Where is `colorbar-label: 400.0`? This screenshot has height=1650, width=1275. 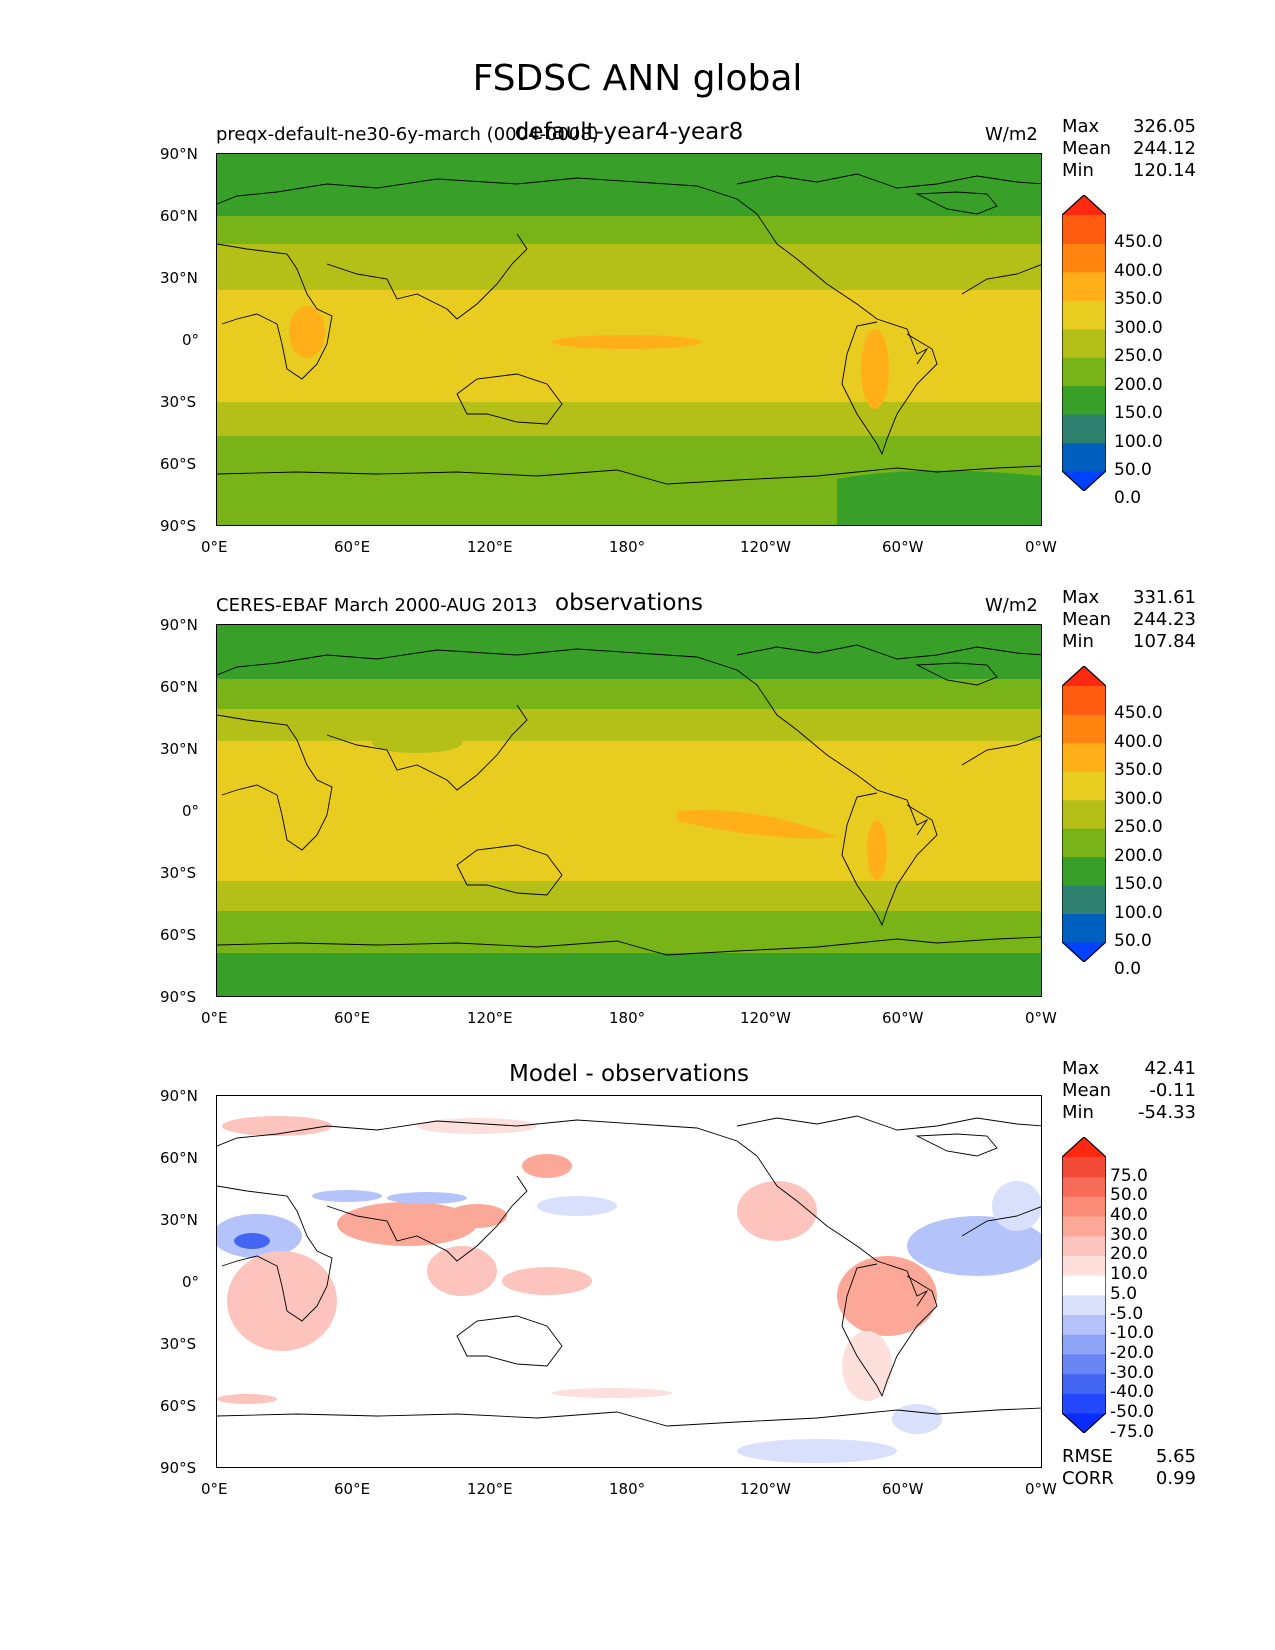
colorbar-label: 400.0 is located at coordinates (1138, 270).